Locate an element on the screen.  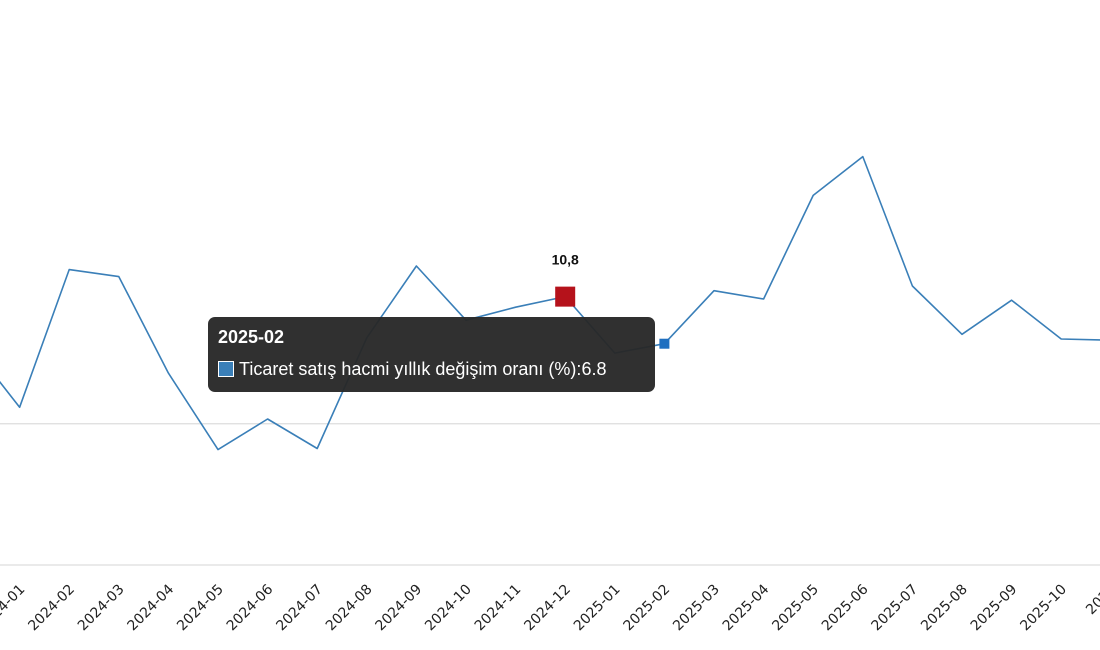
x-tick-label: 2025 is located at coordinates (1091, 600).